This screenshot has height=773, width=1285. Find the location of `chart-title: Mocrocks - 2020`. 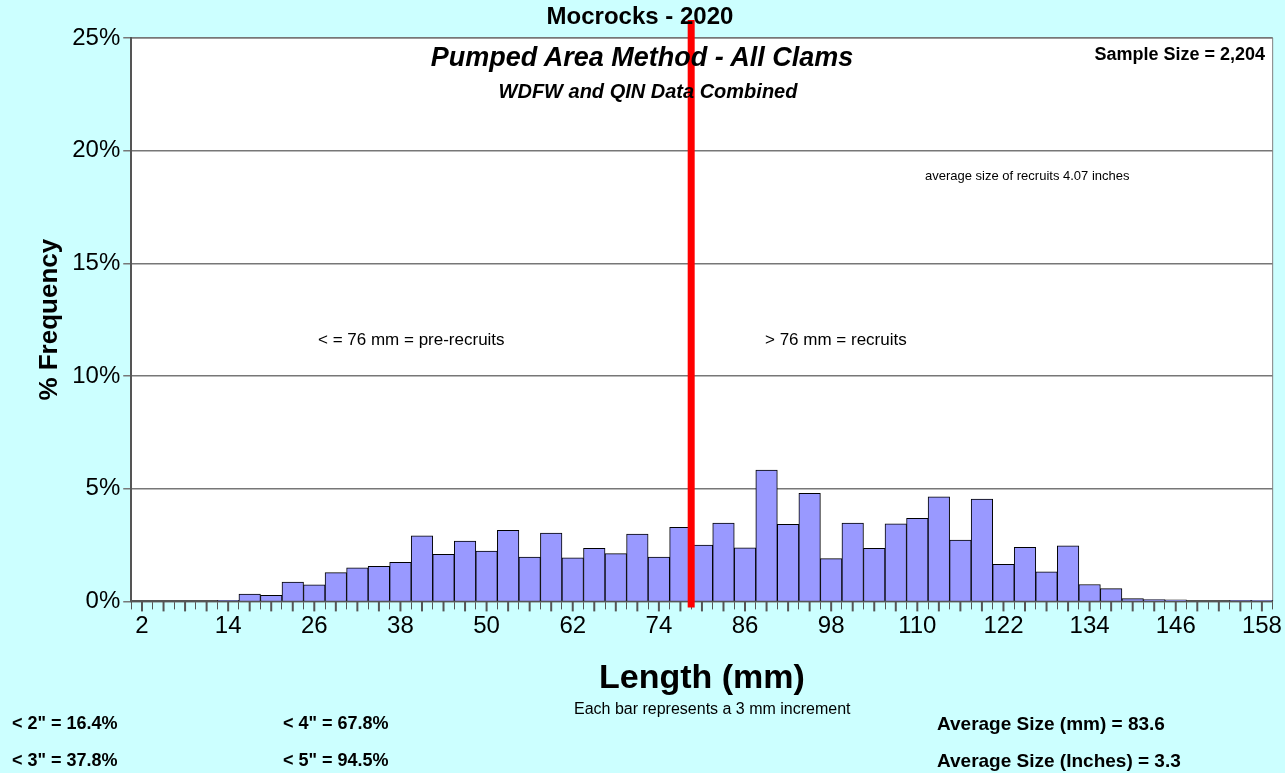

chart-title: Mocrocks - 2020 is located at coordinates (640, 16).